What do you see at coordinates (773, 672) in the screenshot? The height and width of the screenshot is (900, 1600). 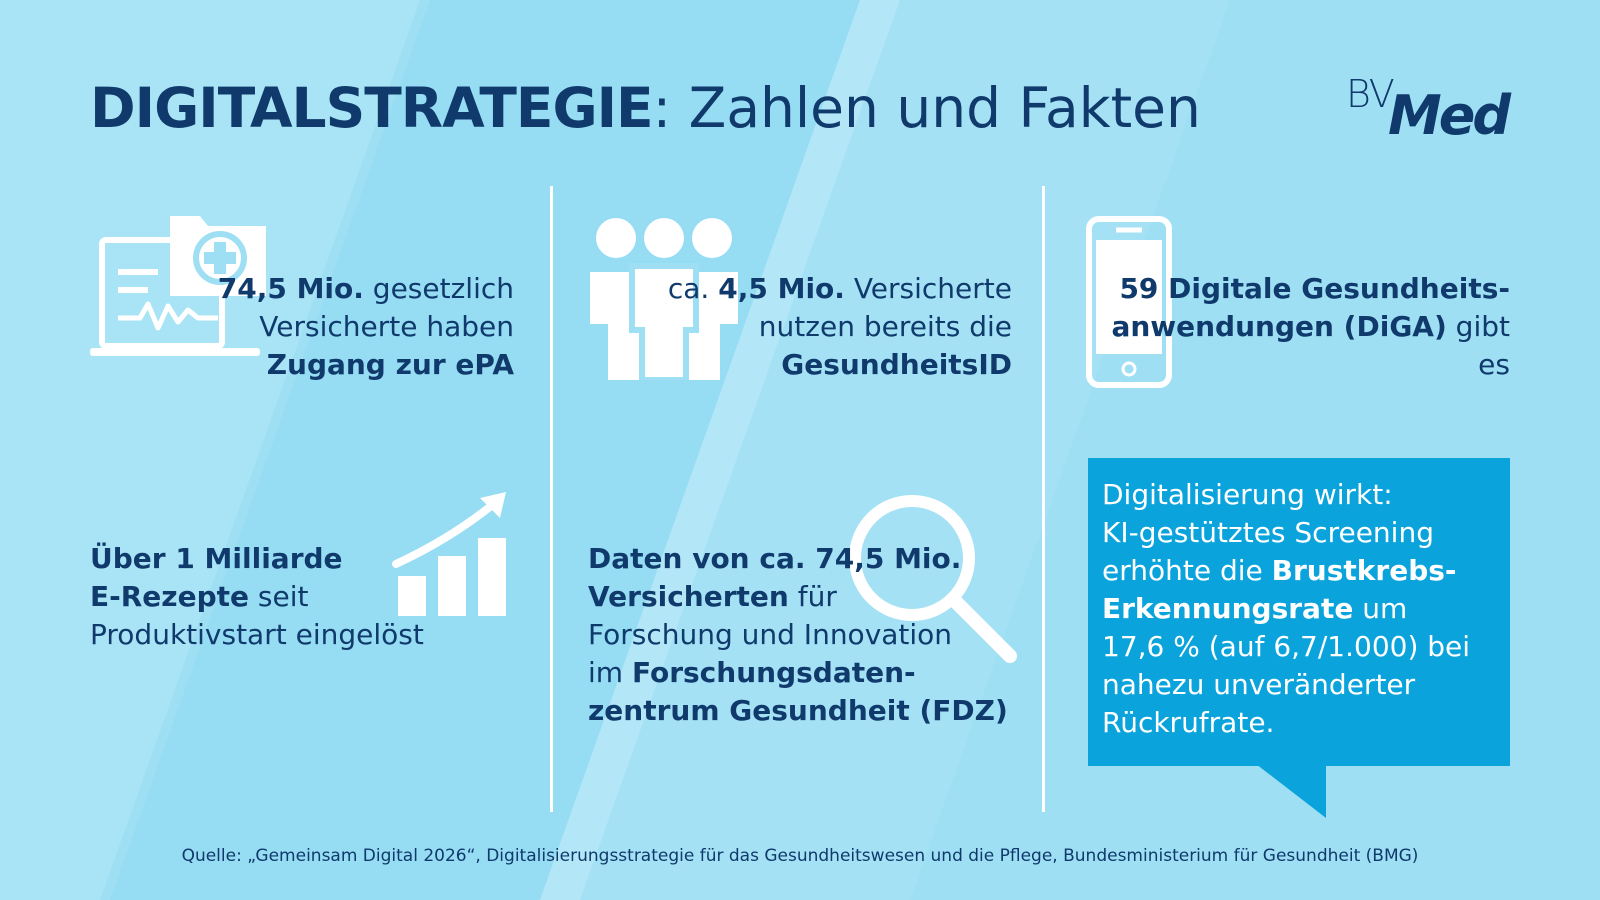 I see `fact-fdz-bold4: Forschungsdaten-` at bounding box center [773, 672].